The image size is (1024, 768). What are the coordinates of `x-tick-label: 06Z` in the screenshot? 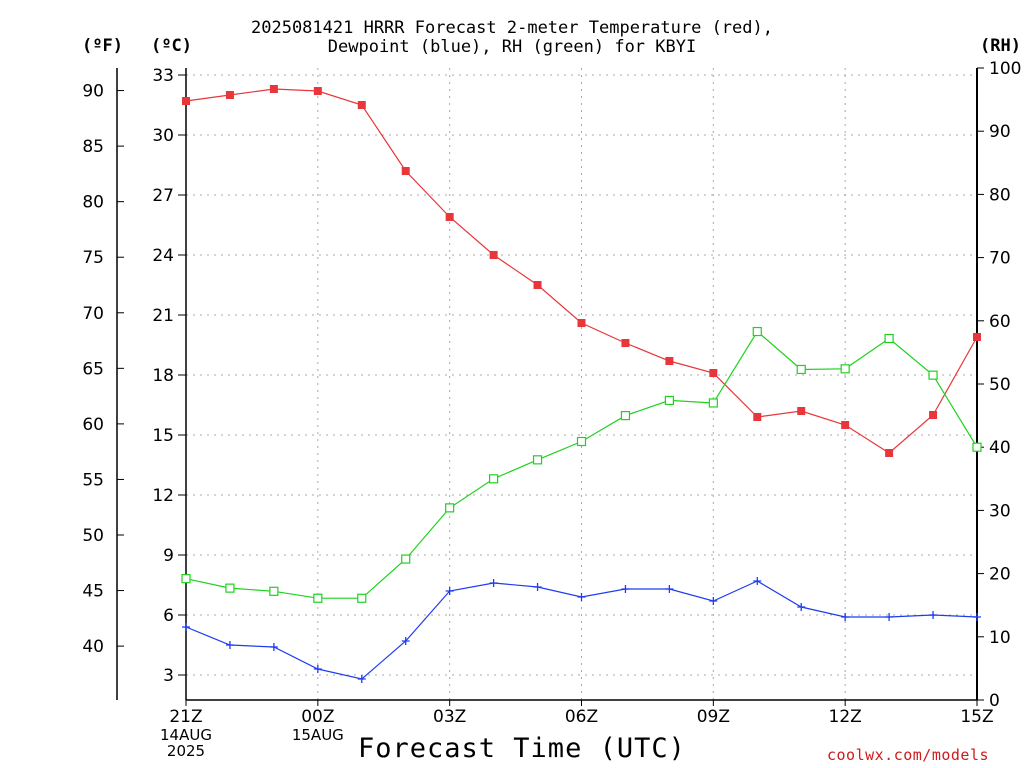 It's located at (581, 717).